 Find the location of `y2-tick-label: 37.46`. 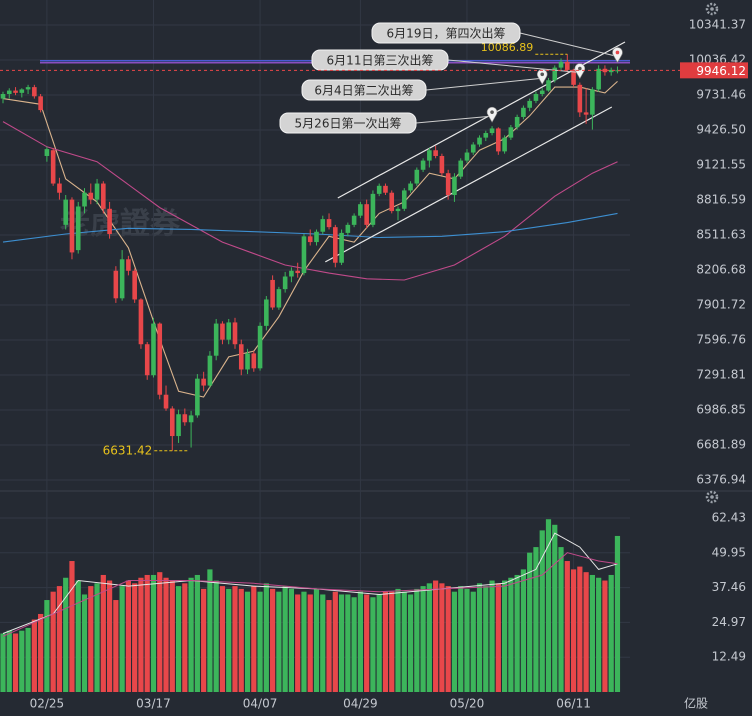

y2-tick-label: 37.46 is located at coordinates (729, 587).